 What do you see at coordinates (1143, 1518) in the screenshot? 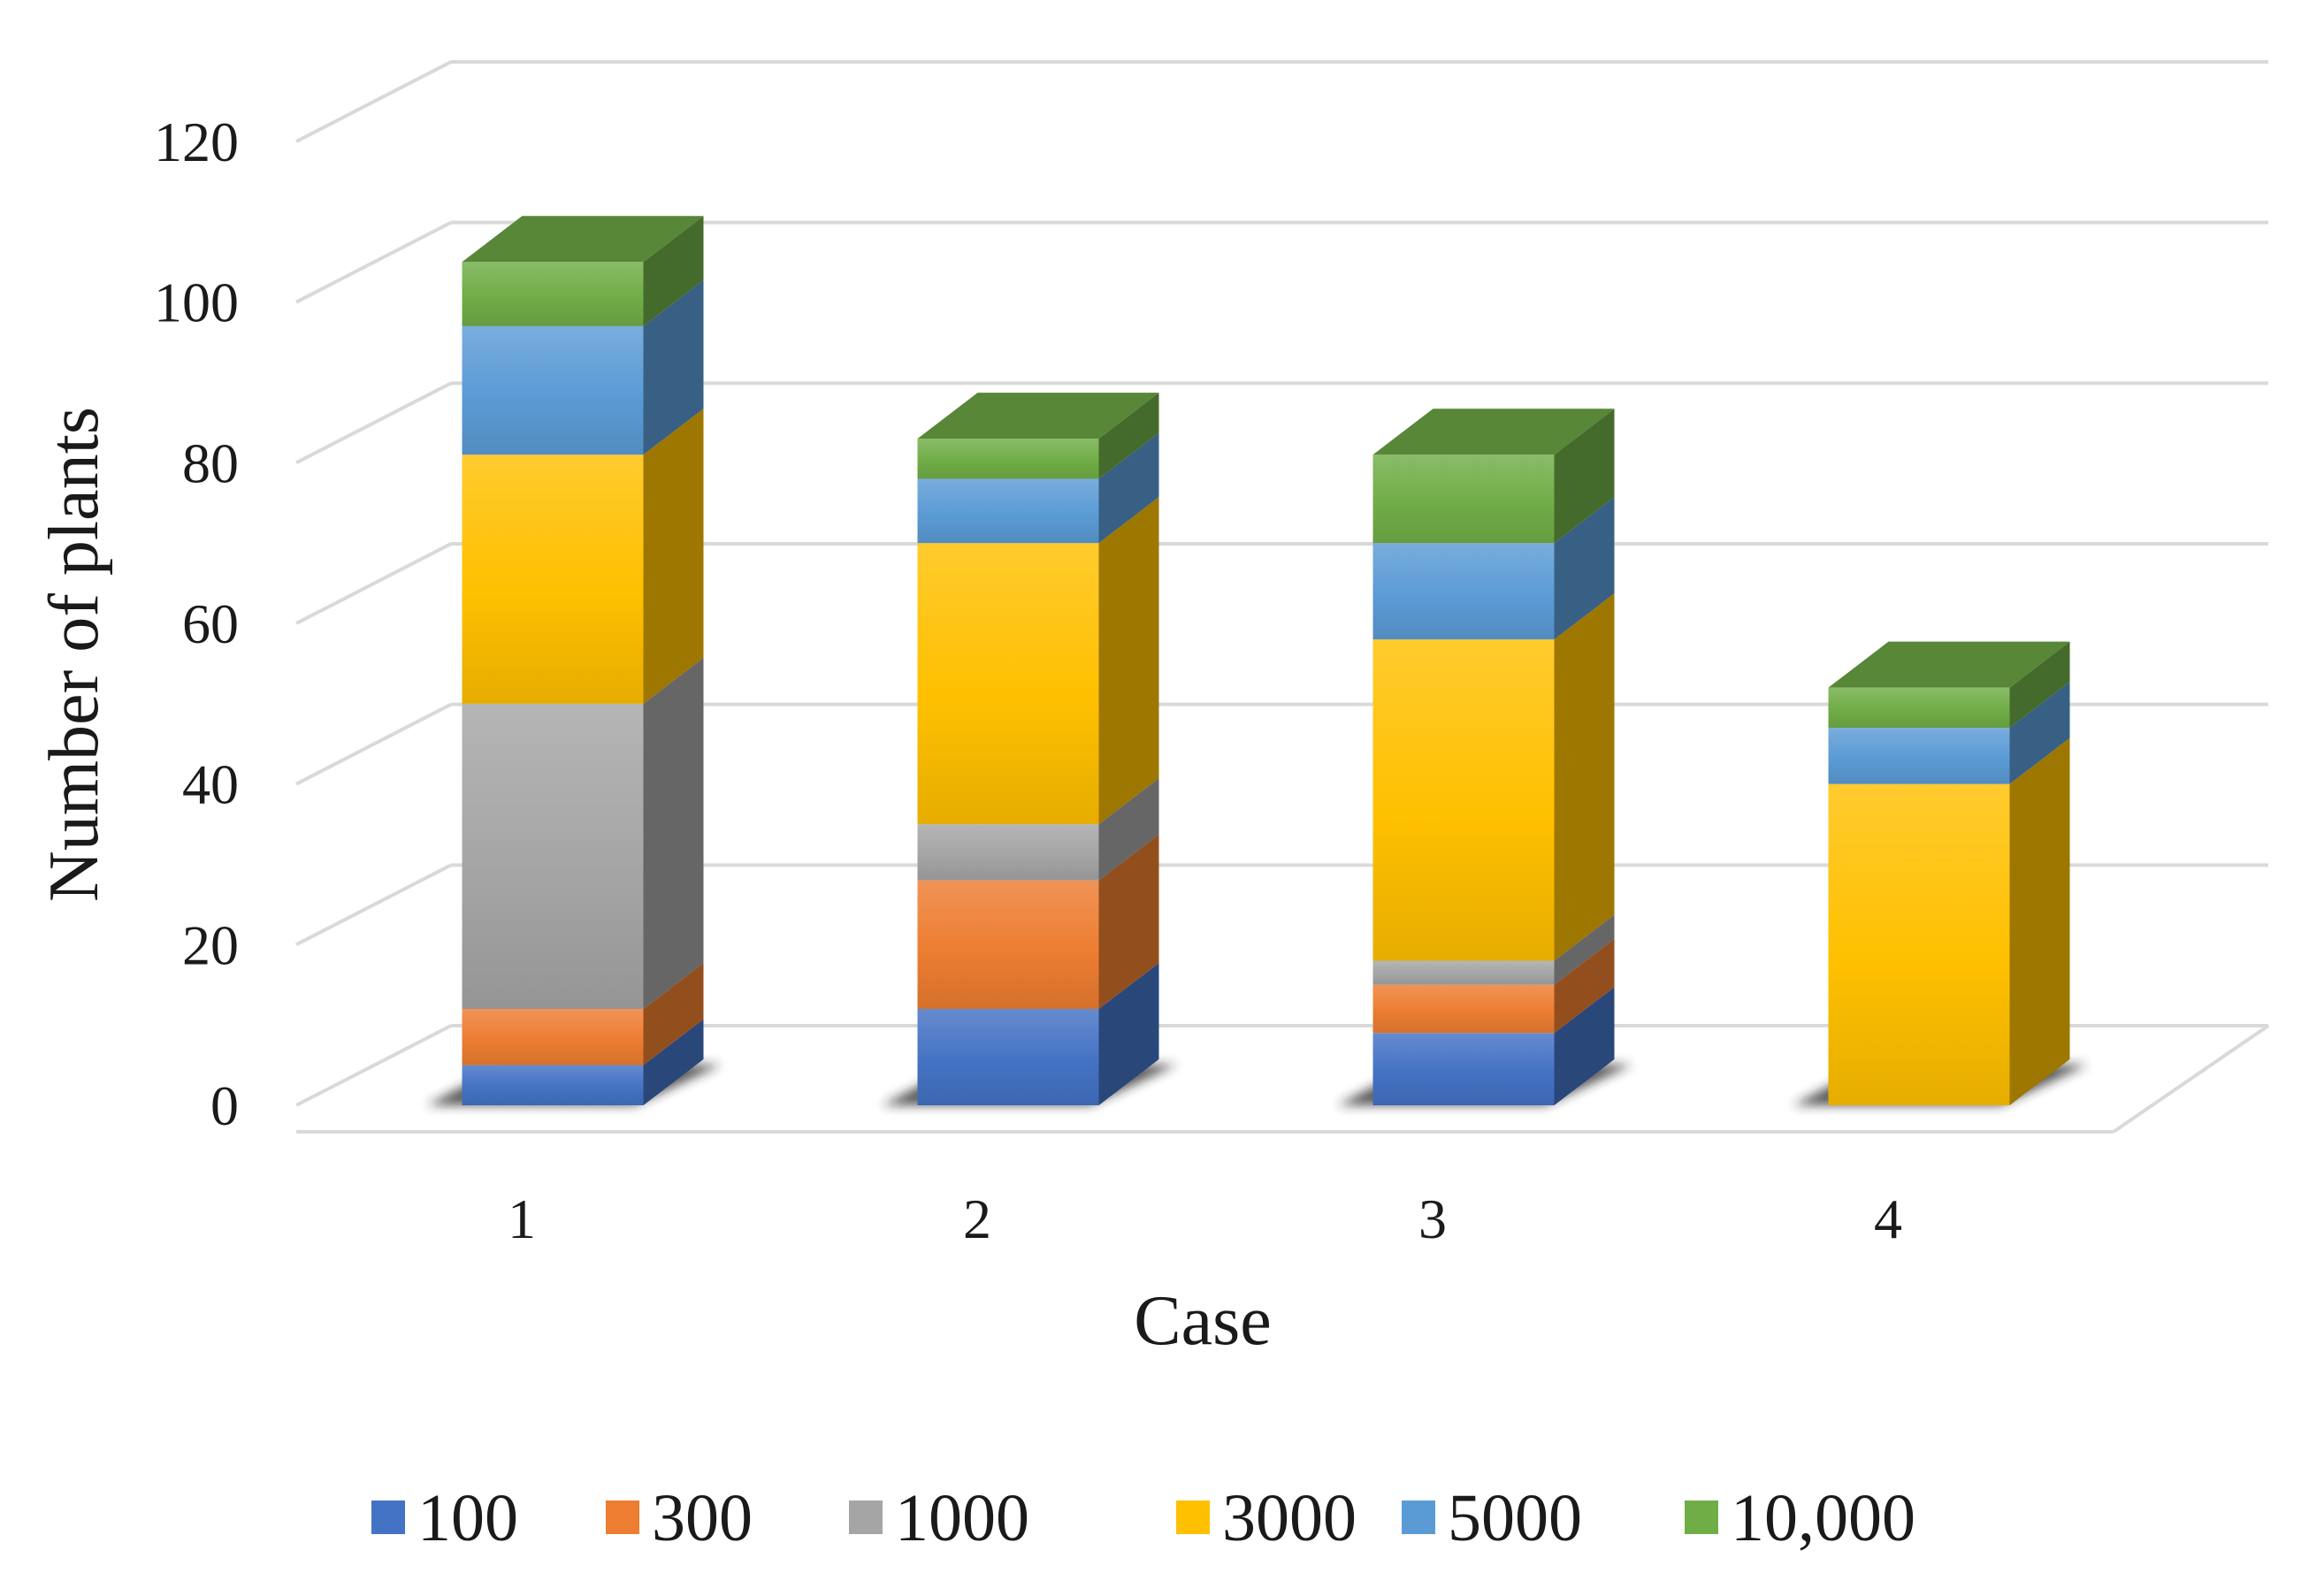
I see `legend: 100 300 1000 3000 5000 10,000` at bounding box center [1143, 1518].